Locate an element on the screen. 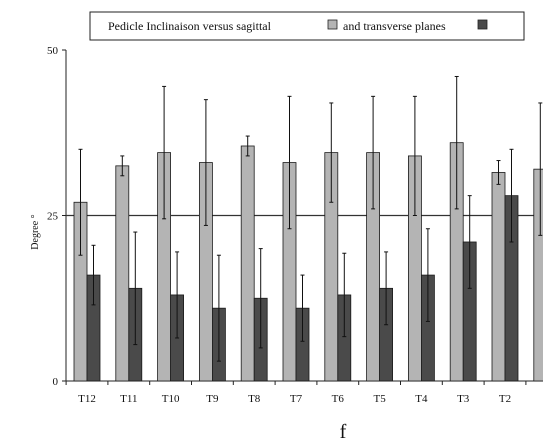 The height and width of the screenshot is (446, 543). bar-group-transverse-t7 is located at coordinates (302, 328).